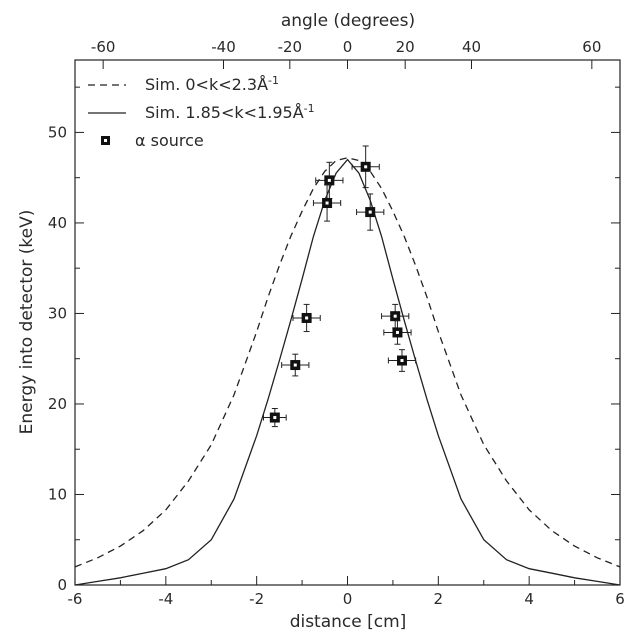 Image resolution: width=629 pixels, height=635 pixels. Describe the element at coordinates (165, 599) in the screenshot. I see `x-tick-label: -4` at that location.